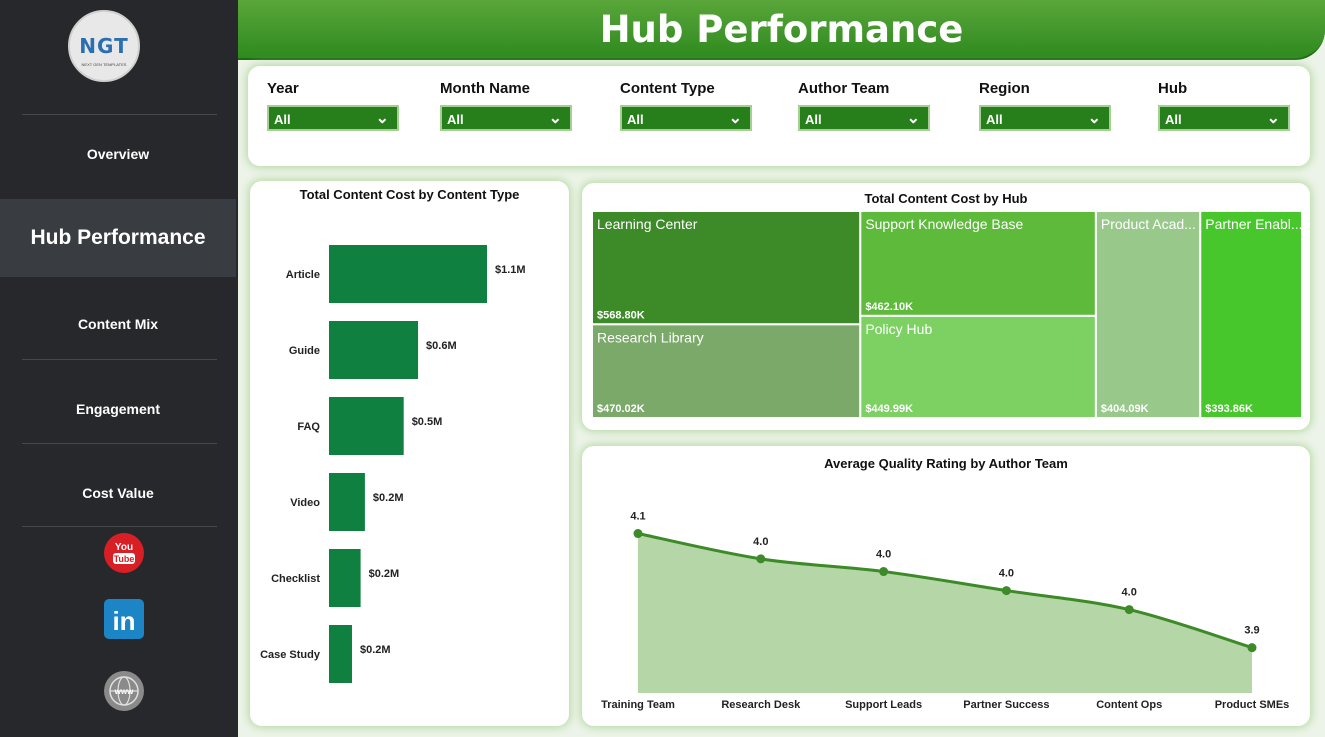  Describe the element at coordinates (1129, 610) in the screenshot. I see `point-content-ops` at that location.